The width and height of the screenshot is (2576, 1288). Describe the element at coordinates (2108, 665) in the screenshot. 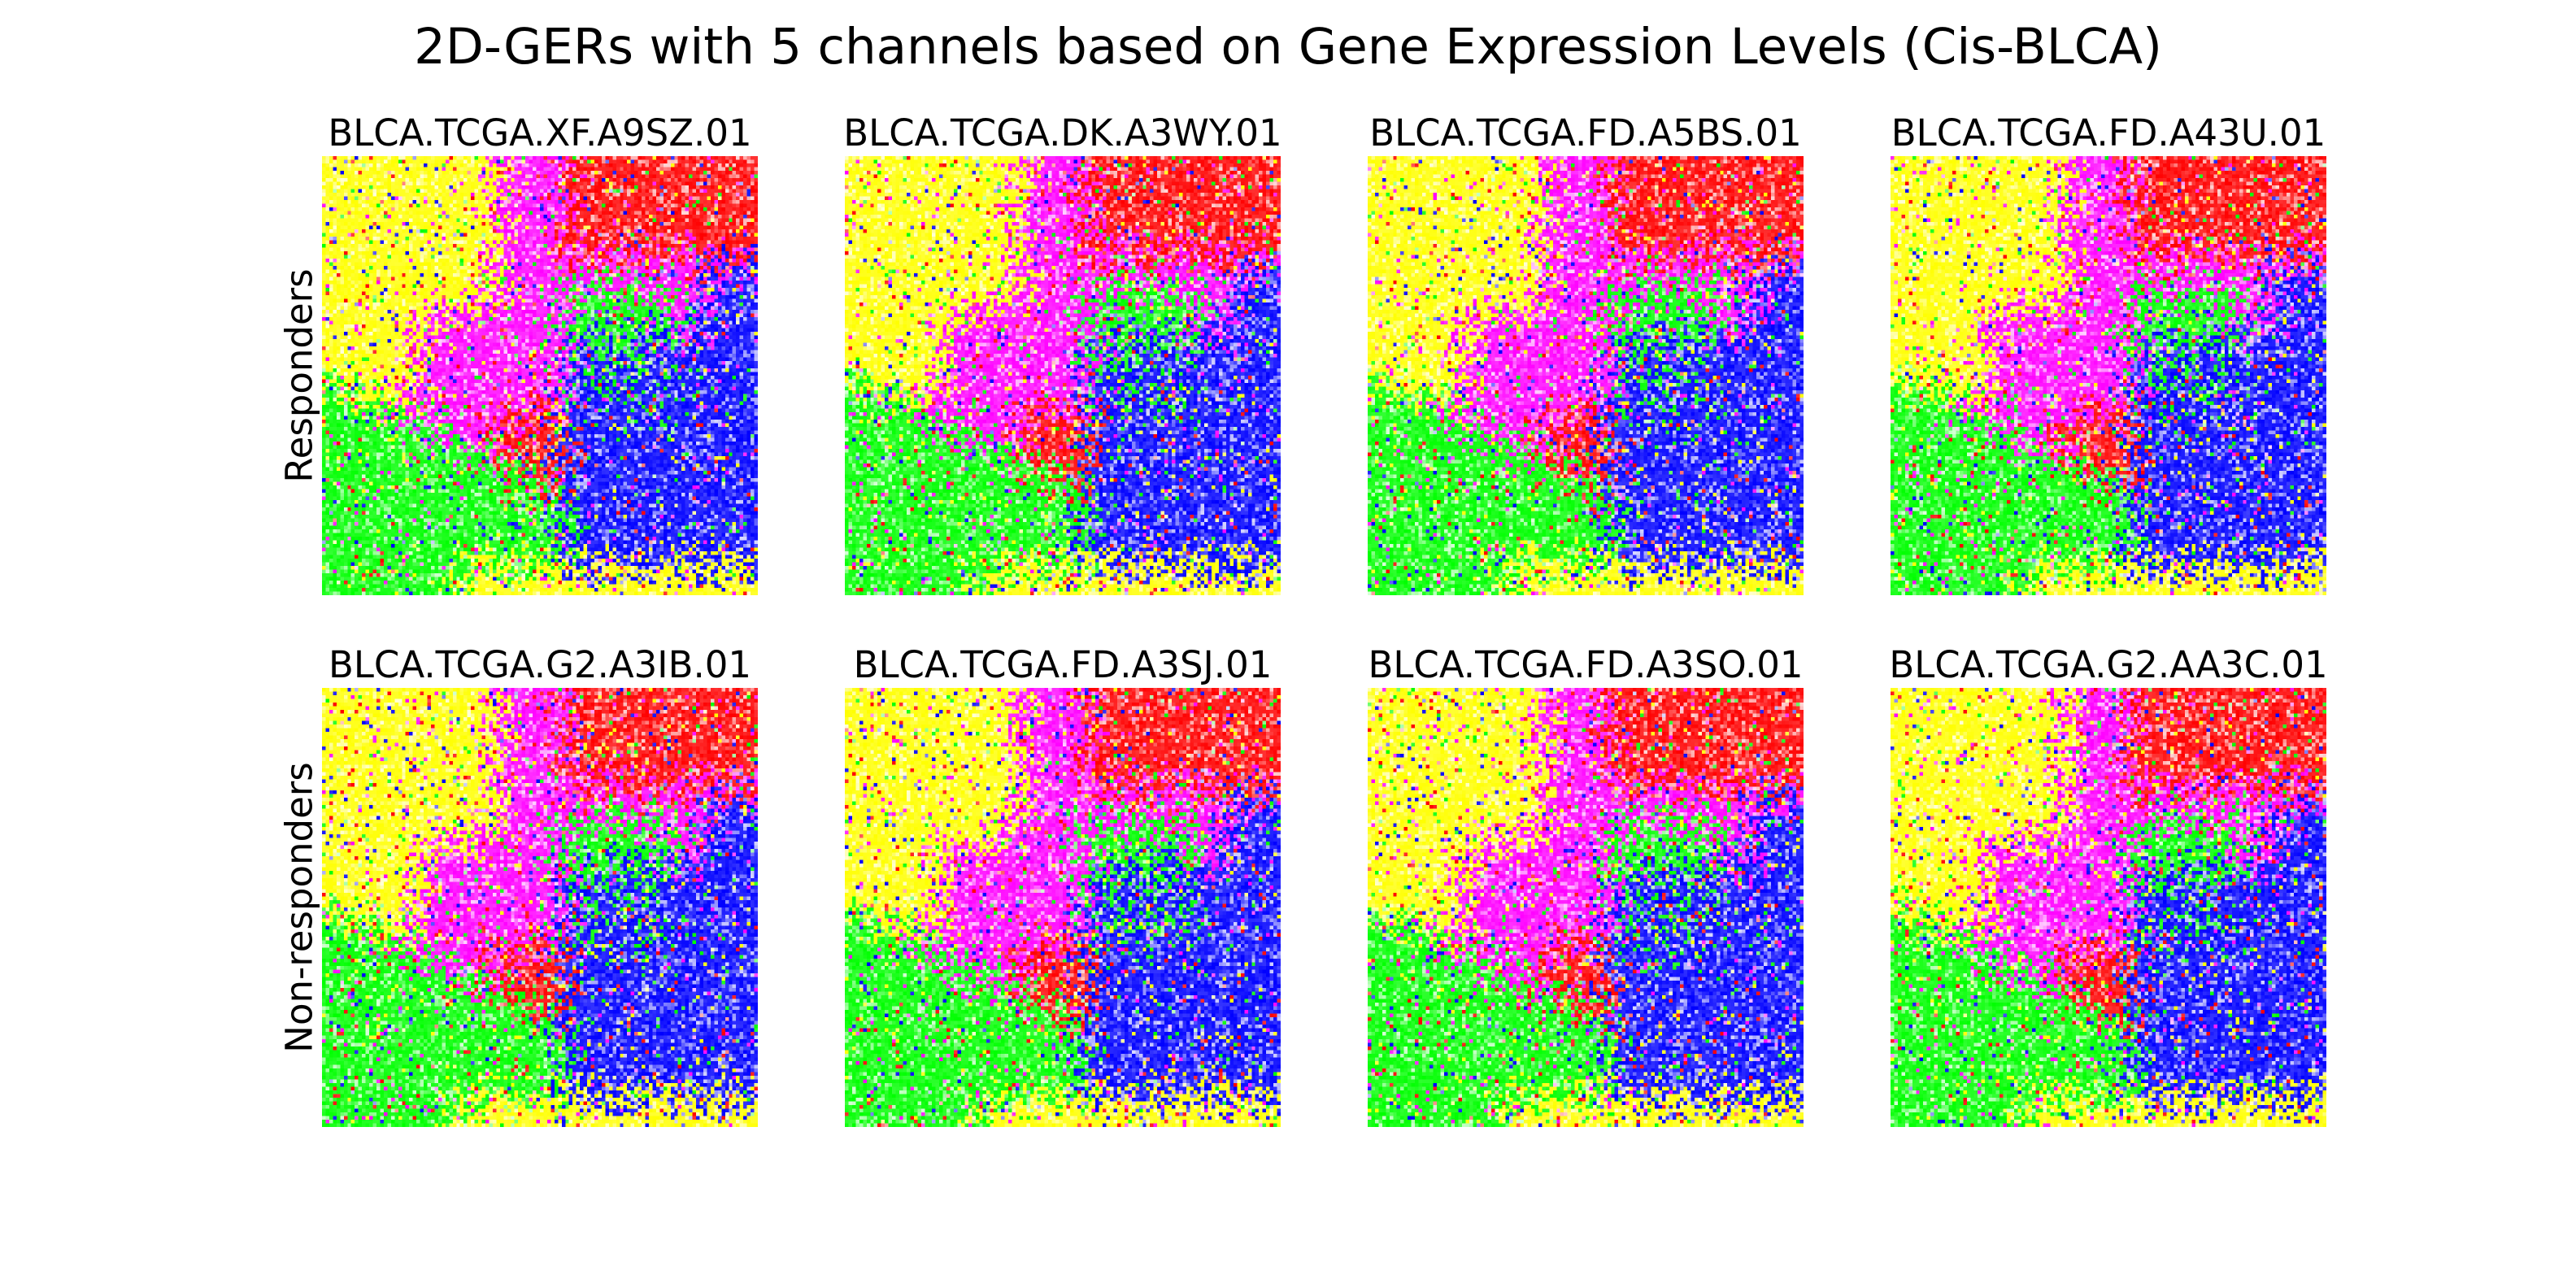

I see `panel-title: BLCA.TCGA.G2.AA3C.01` at that location.